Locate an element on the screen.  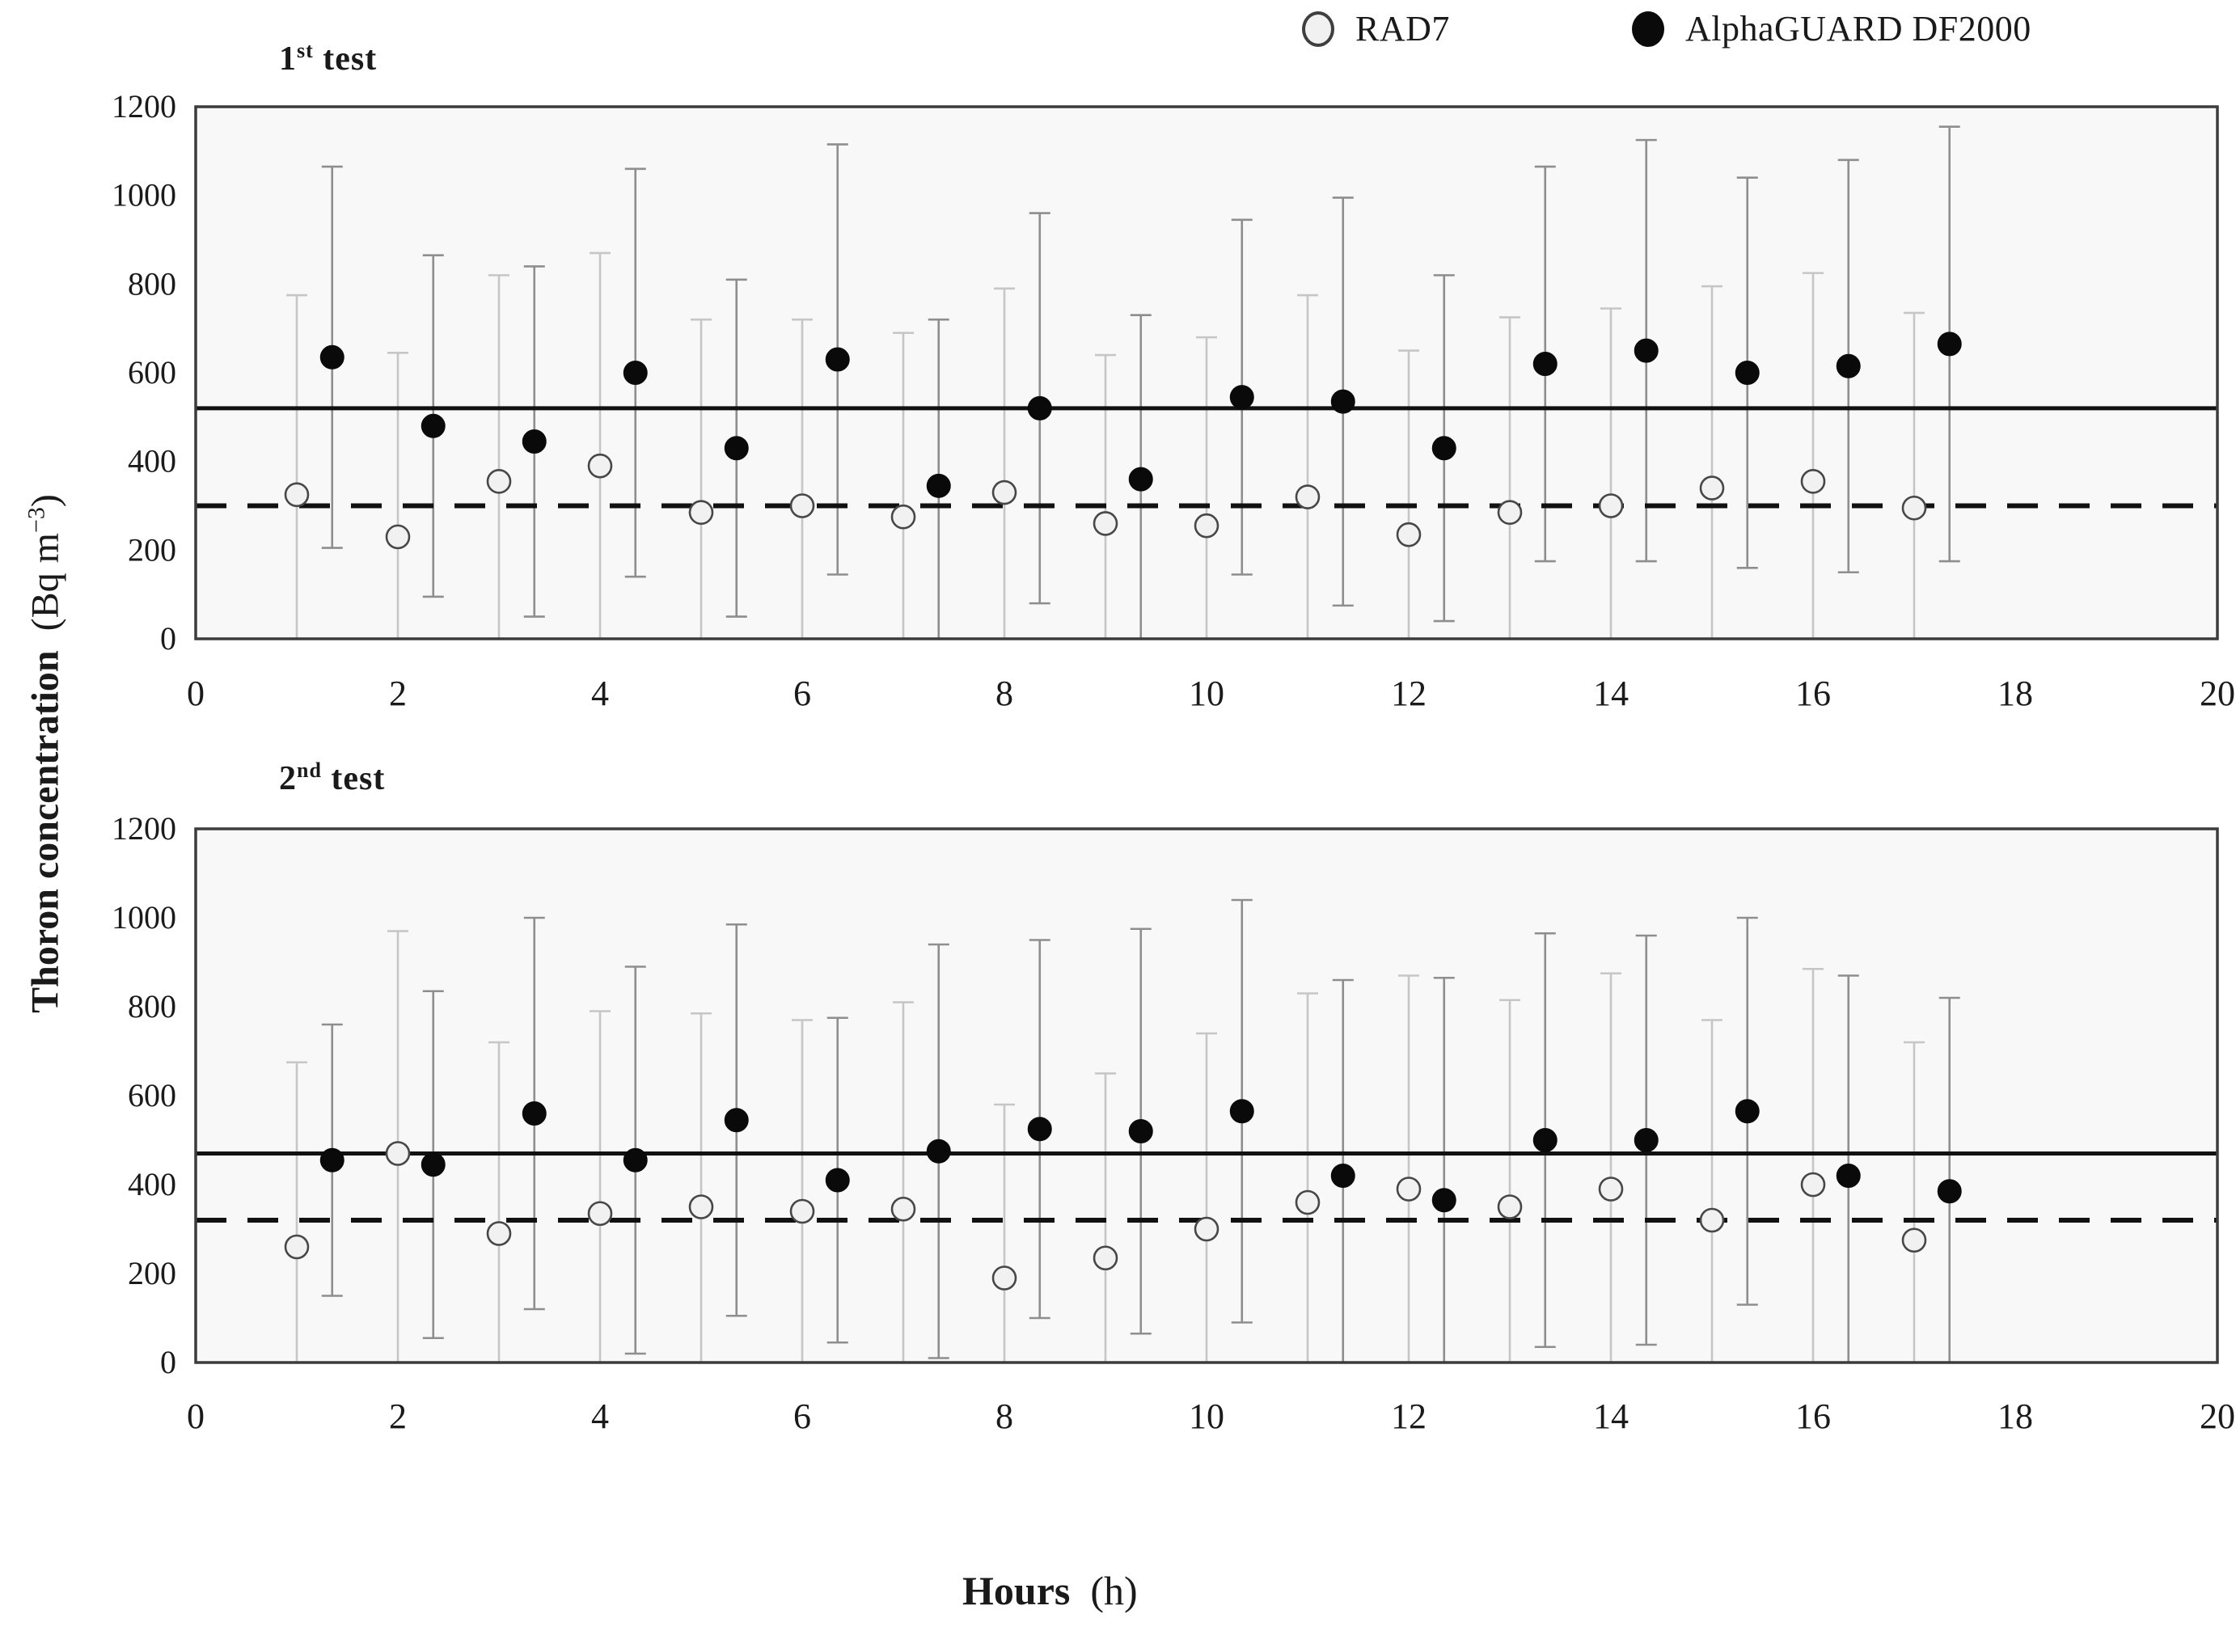
panel-title-second-test: 2nd test is located at coordinates (333, 777).